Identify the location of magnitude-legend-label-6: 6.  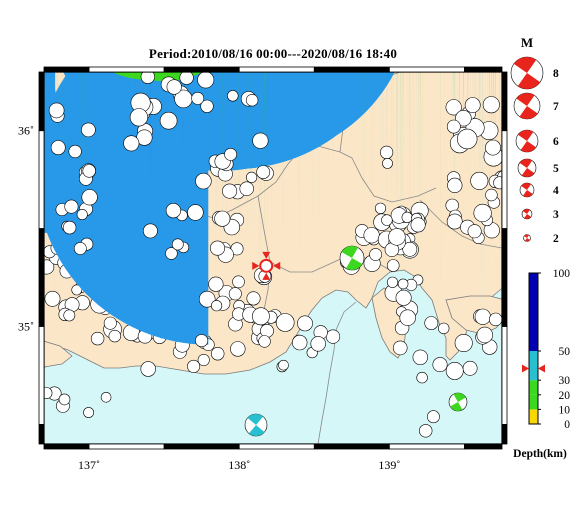
(556, 142).